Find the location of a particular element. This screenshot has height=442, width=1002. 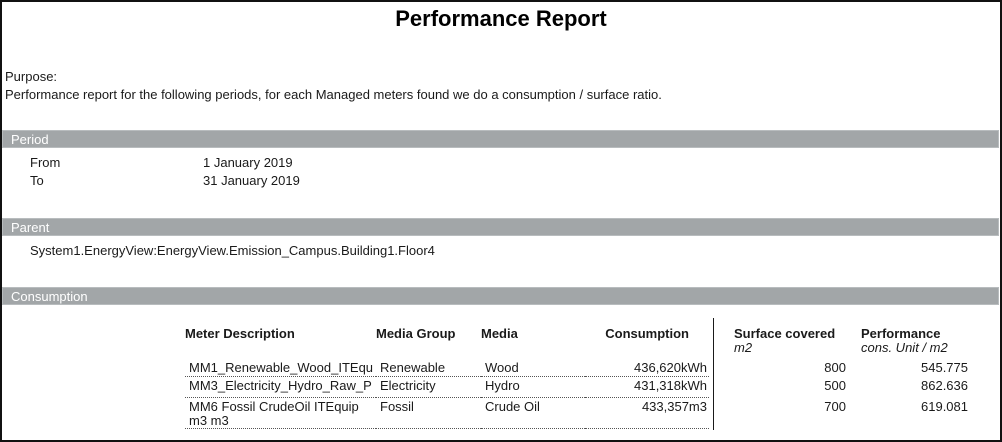

col-header-meter-description: Meter Description is located at coordinates (240, 333).